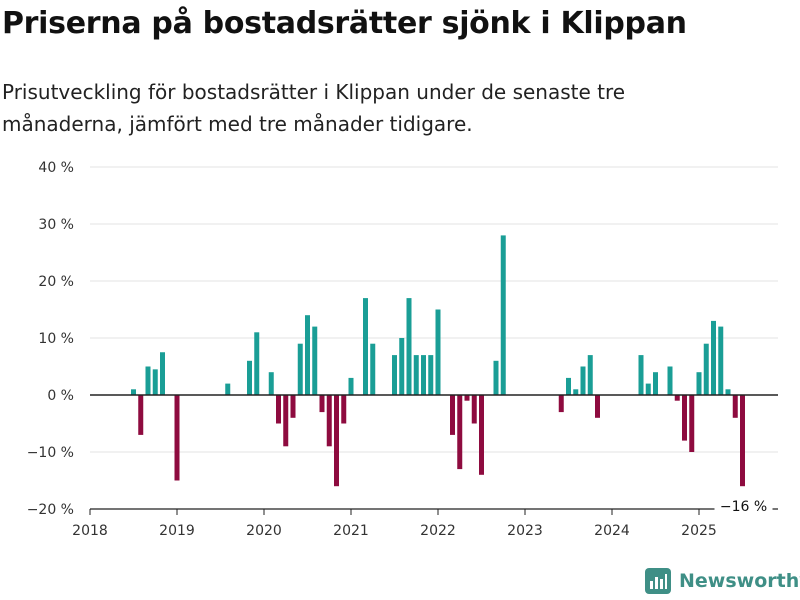 Image resolution: width=800 pixels, height=600 pixels. I want to click on annotation-background, so click(743, 506).